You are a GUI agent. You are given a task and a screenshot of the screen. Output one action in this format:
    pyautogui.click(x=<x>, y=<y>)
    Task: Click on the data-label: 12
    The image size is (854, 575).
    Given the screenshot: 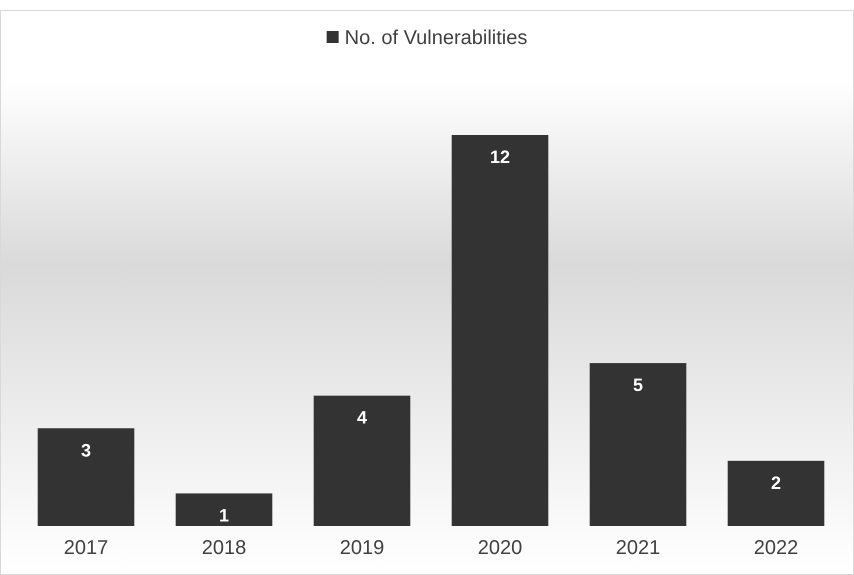 What is the action you would take?
    pyautogui.click(x=500, y=157)
    